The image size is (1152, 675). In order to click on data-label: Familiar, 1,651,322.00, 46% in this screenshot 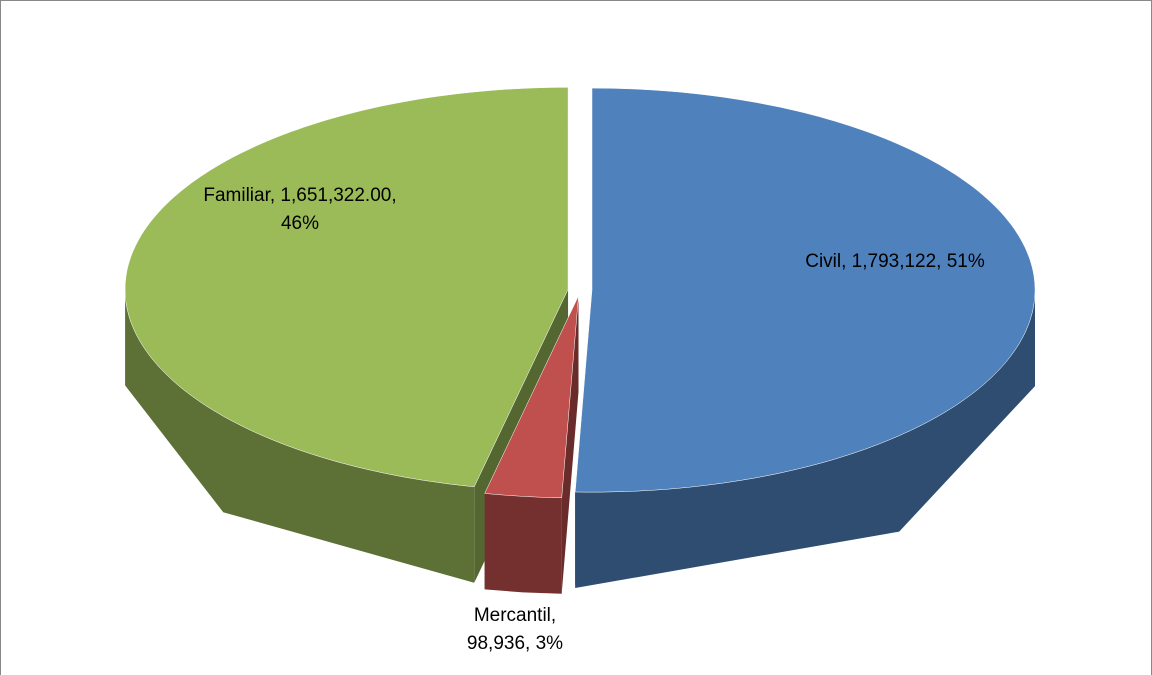, I will do `click(300, 209)`.